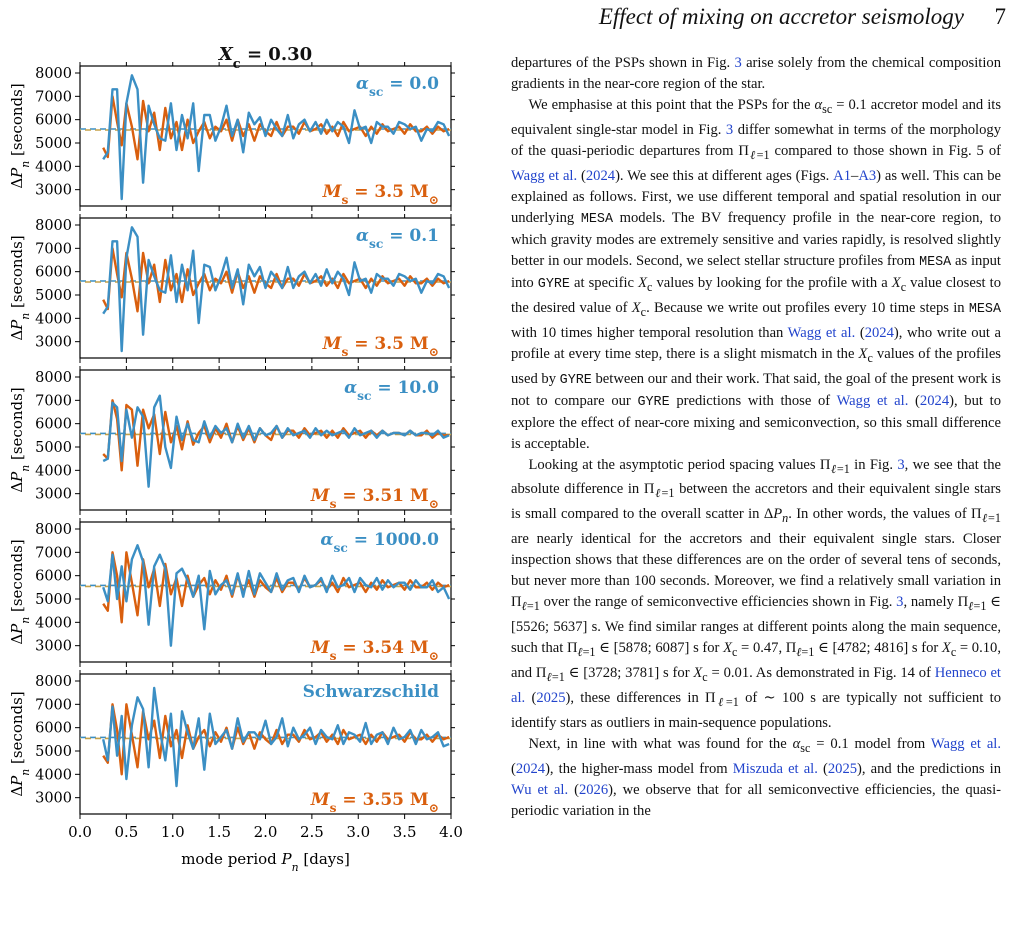 This screenshot has width=1020, height=933. What do you see at coordinates (867, 175) in the screenshot?
I see `fig-ref: A3` at bounding box center [867, 175].